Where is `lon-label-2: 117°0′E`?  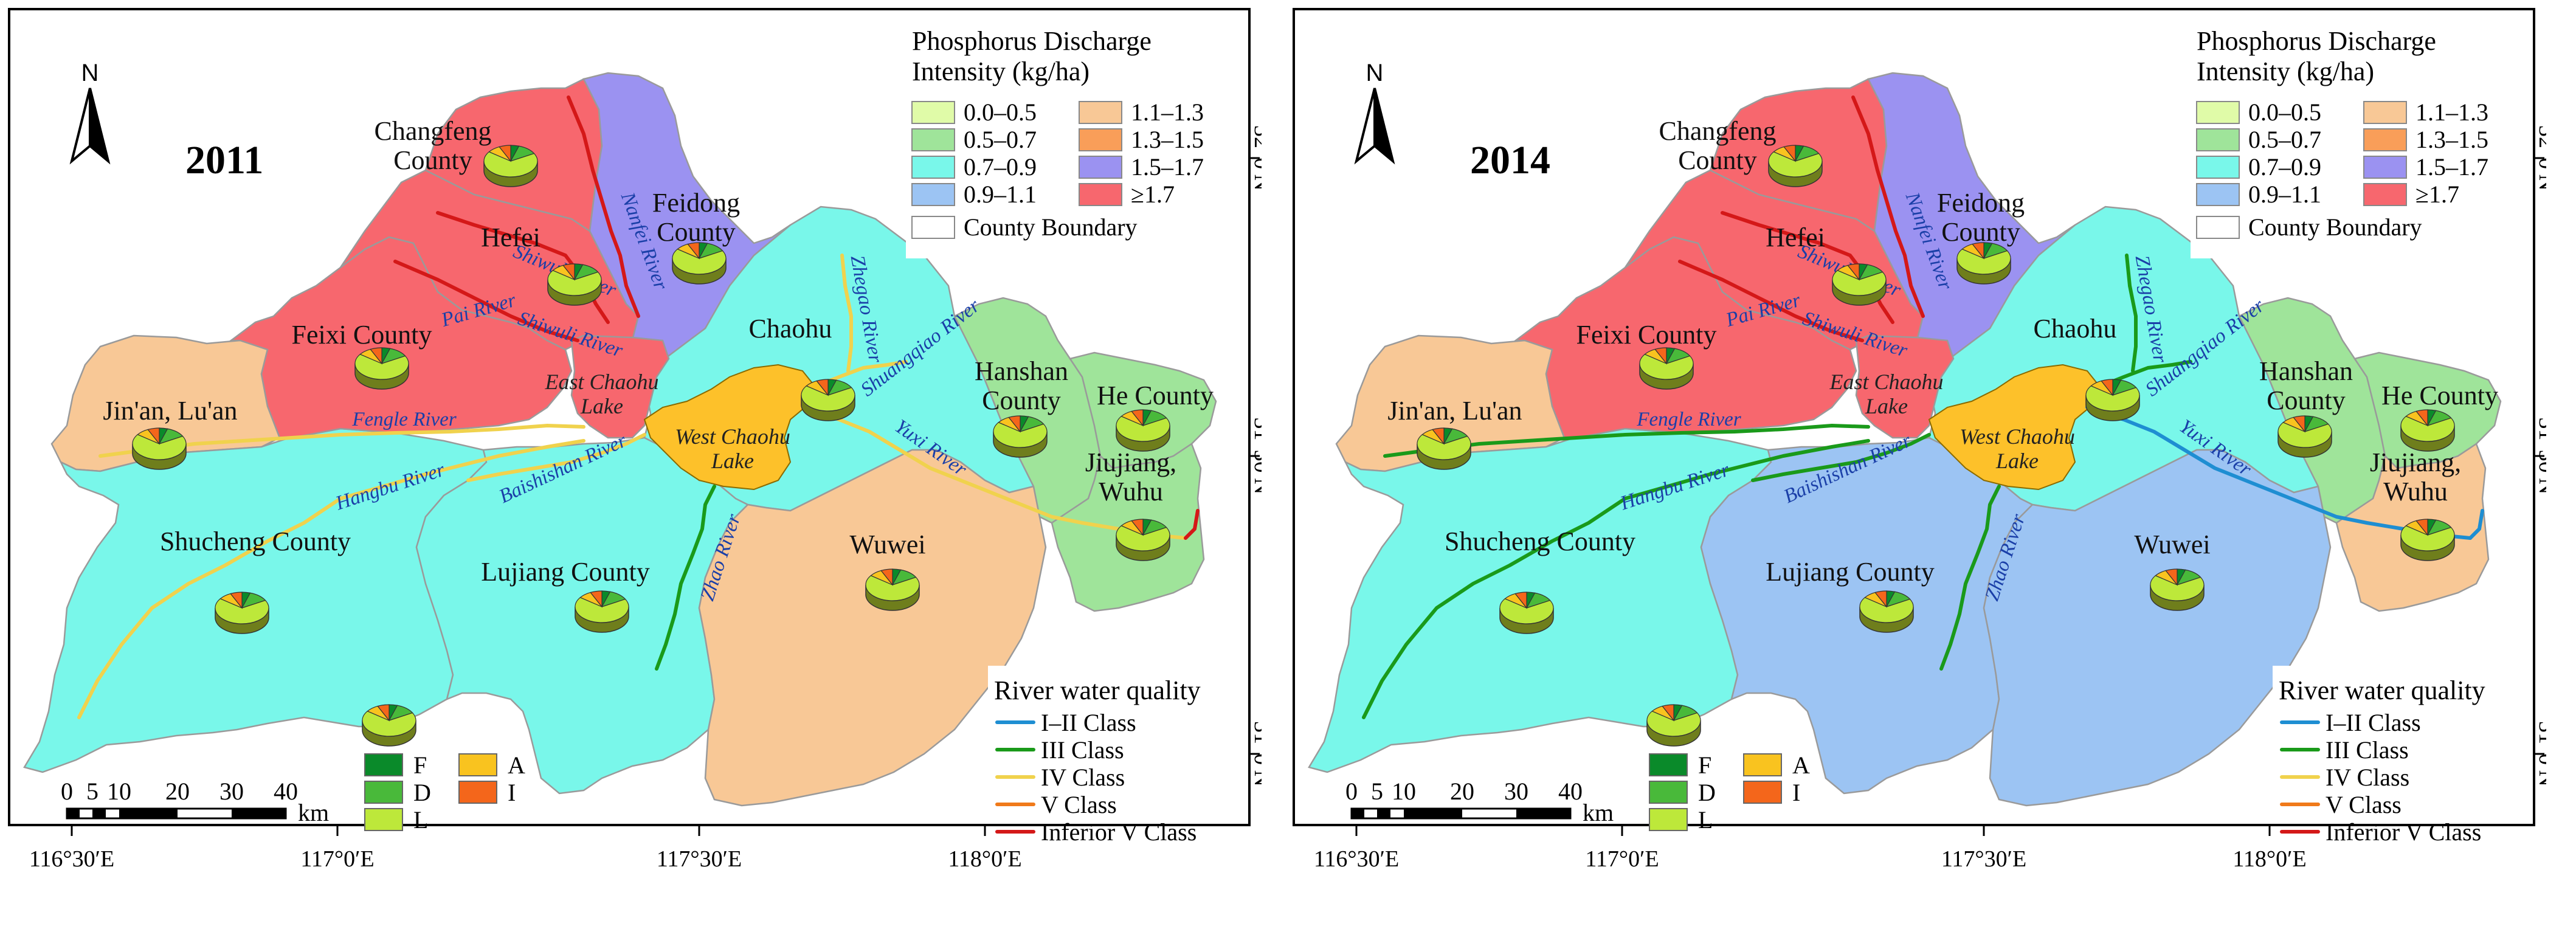
lon-label-2: 117°0′E is located at coordinates (337, 859).